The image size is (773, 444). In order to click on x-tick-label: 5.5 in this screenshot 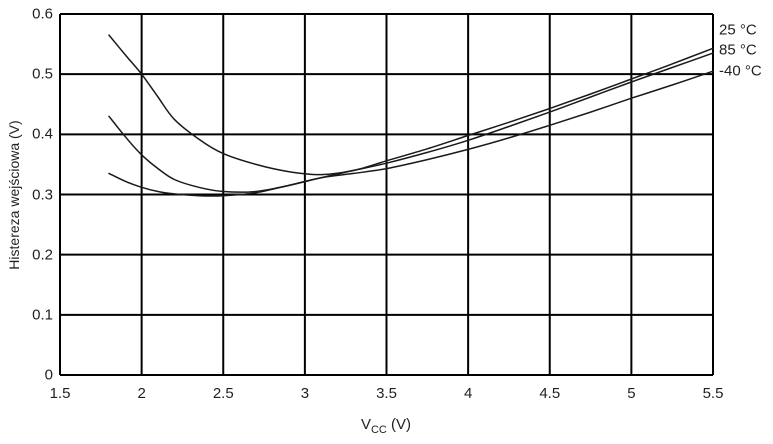, I will do `click(713, 393)`.